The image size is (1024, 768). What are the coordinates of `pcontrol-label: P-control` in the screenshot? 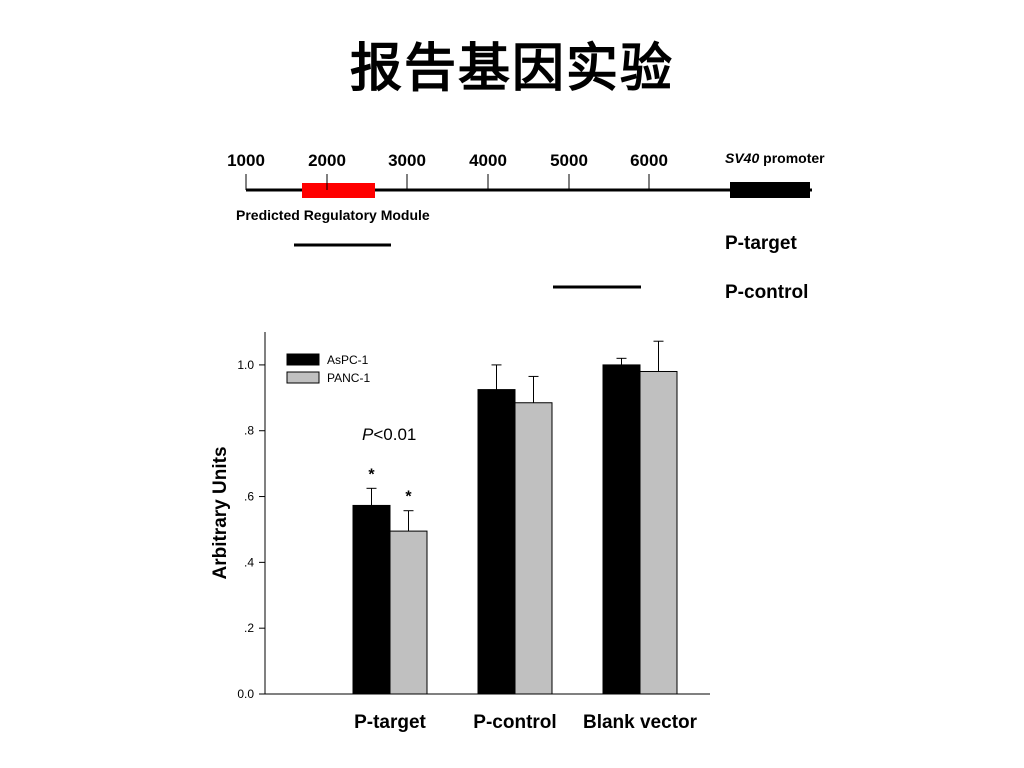 It's located at (766, 292).